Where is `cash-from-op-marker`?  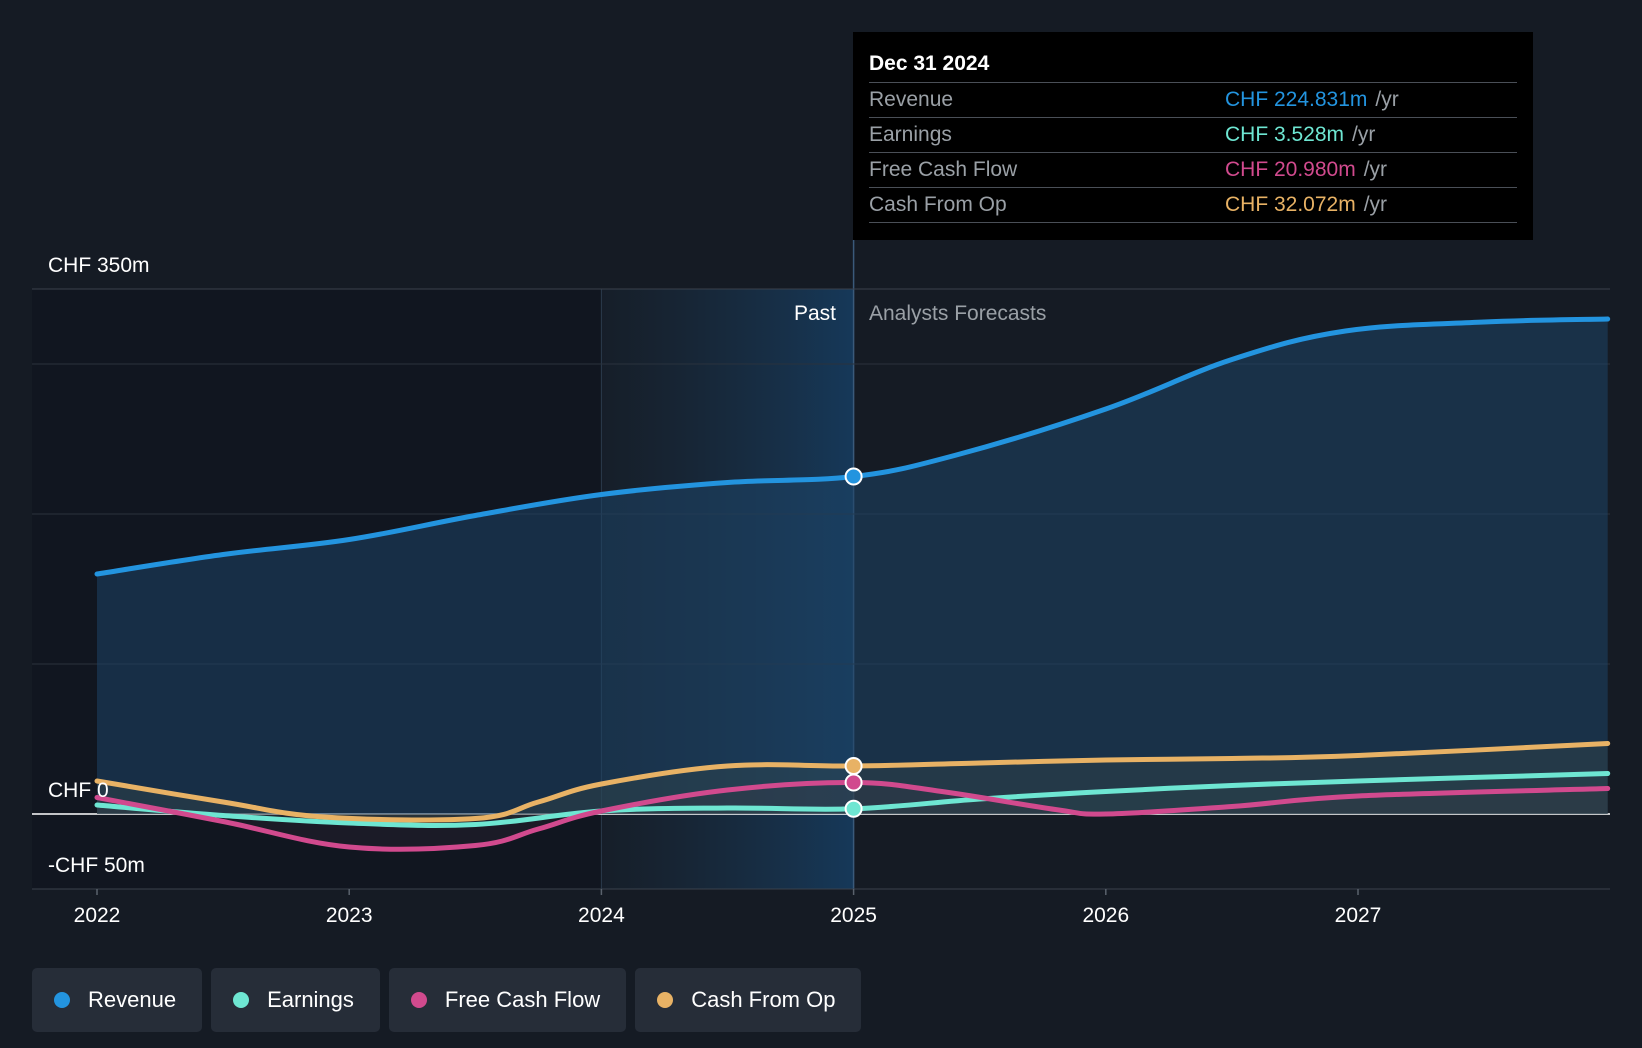 cash-from-op-marker is located at coordinates (853, 766).